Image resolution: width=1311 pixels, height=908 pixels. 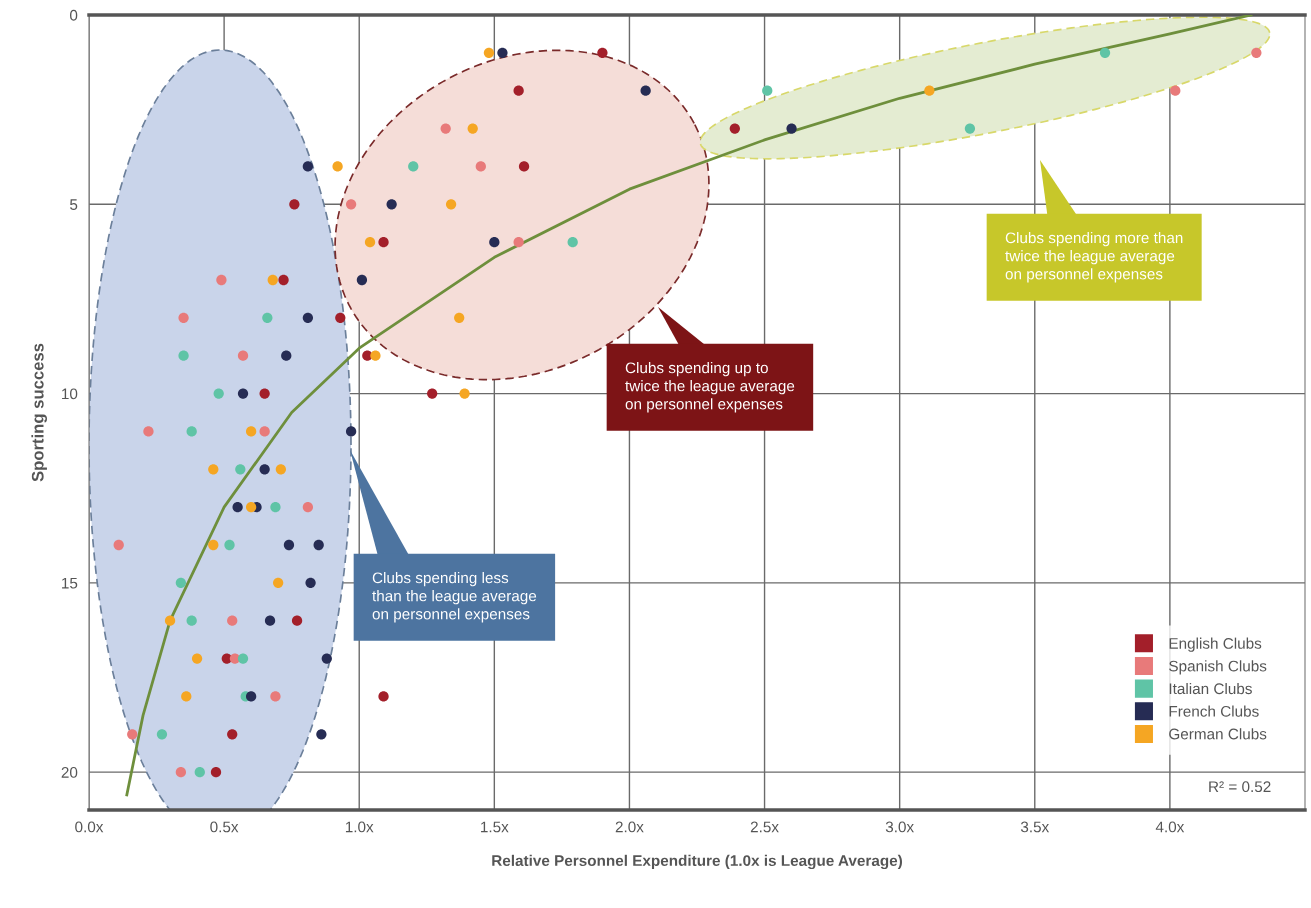 What do you see at coordinates (454, 597) in the screenshot?
I see `annotation: Clubs spending less than the league average on personnel expenses` at bounding box center [454, 597].